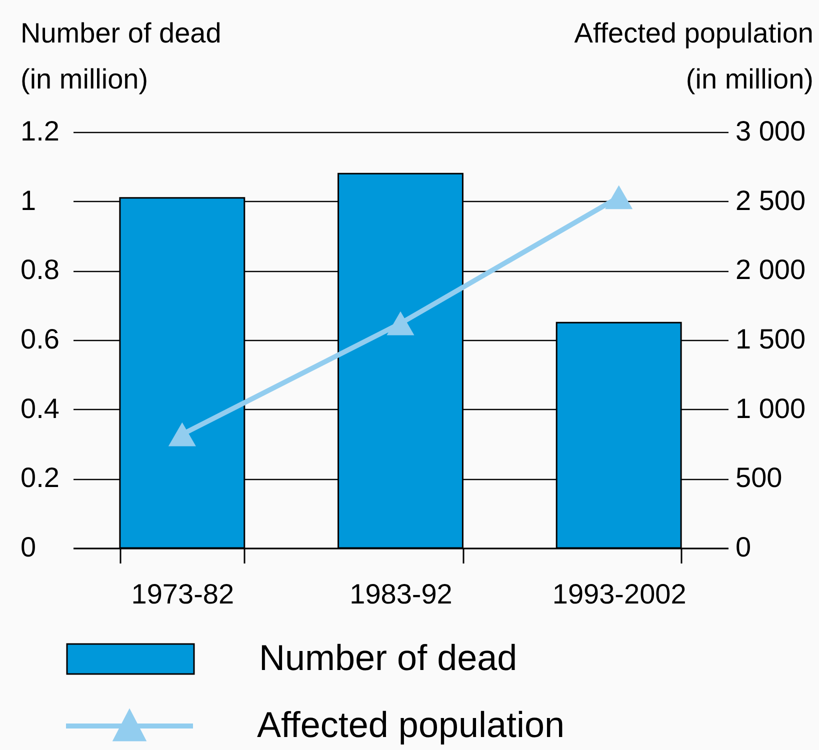 This screenshot has height=750, width=819. Describe the element at coordinates (411, 724) in the screenshot. I see `legend-label: Affected population` at that location.